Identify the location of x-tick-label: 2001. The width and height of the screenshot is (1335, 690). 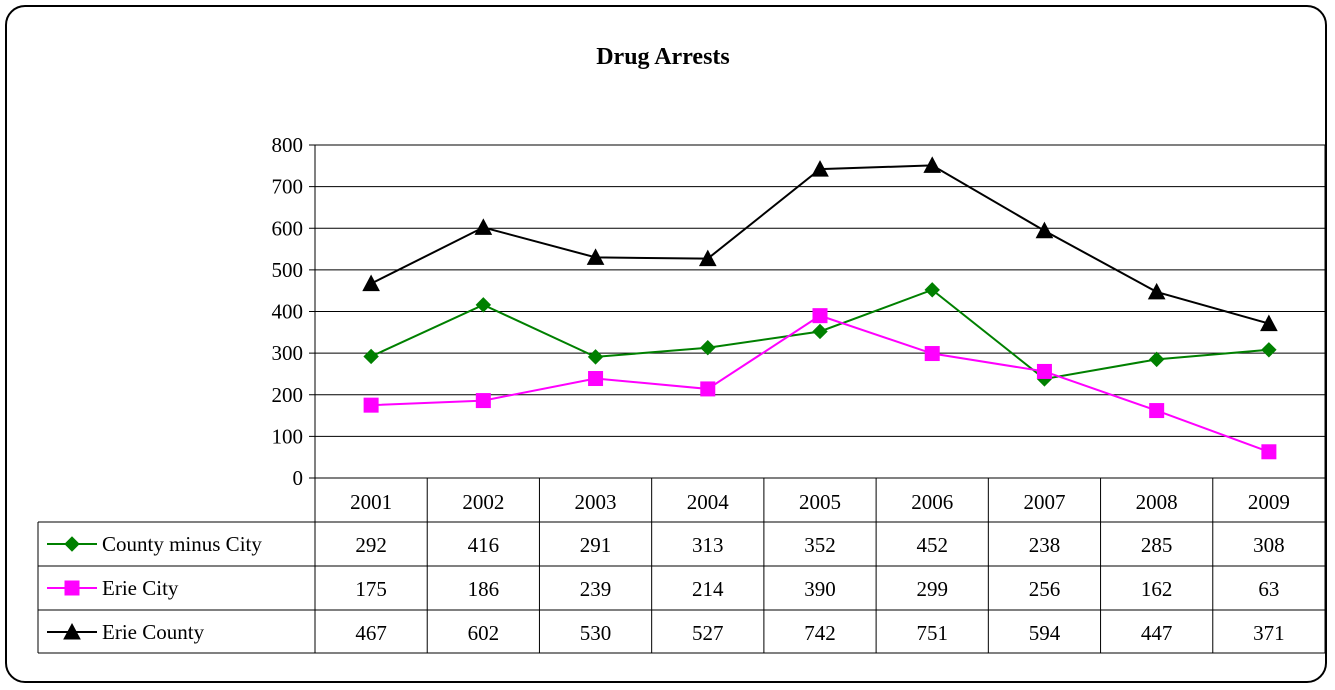
(371, 502).